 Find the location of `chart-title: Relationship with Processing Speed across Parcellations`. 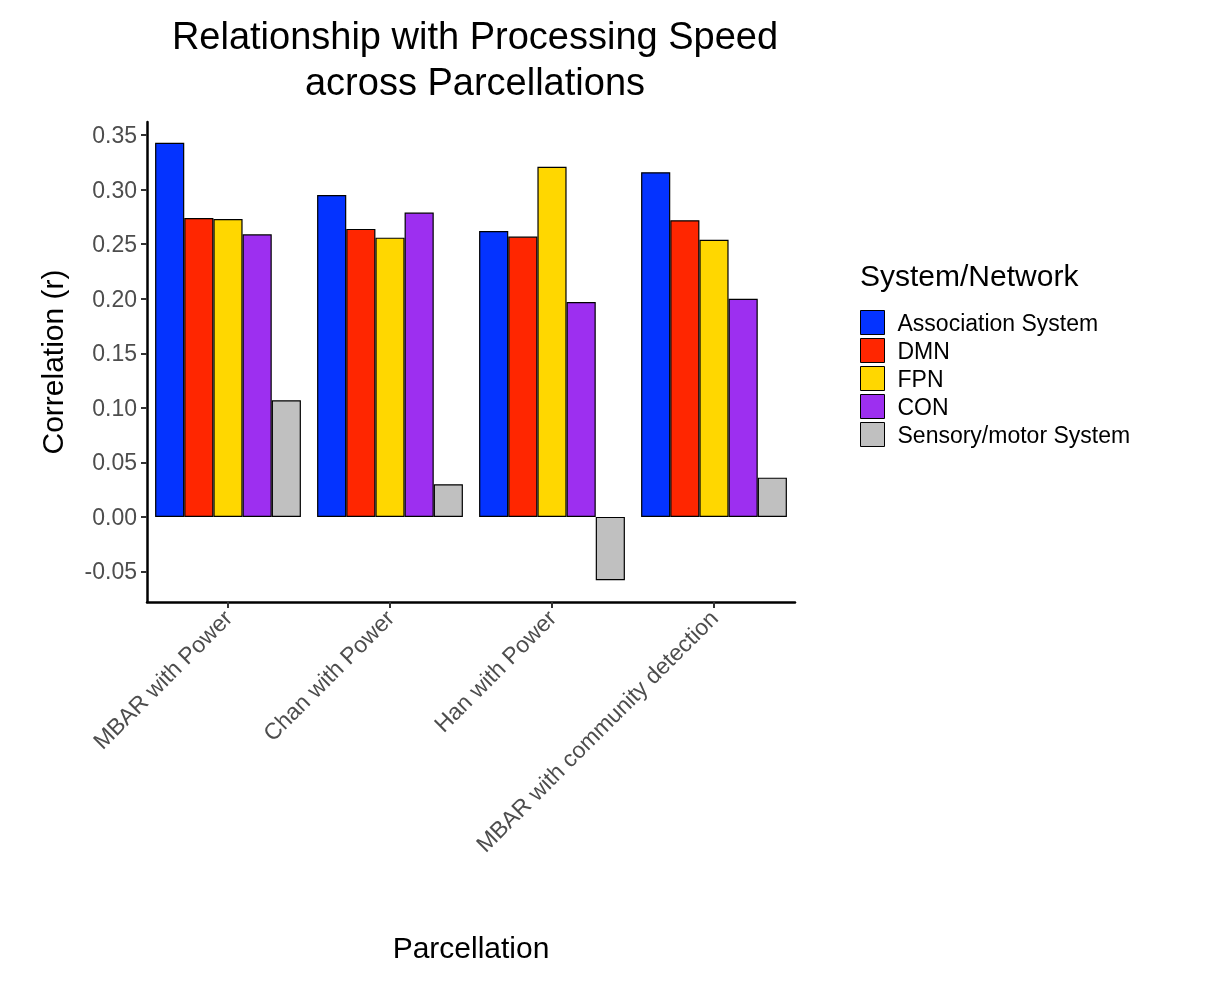

chart-title: Relationship with Processing Speed across Parcellations is located at coordinates (475, 59).